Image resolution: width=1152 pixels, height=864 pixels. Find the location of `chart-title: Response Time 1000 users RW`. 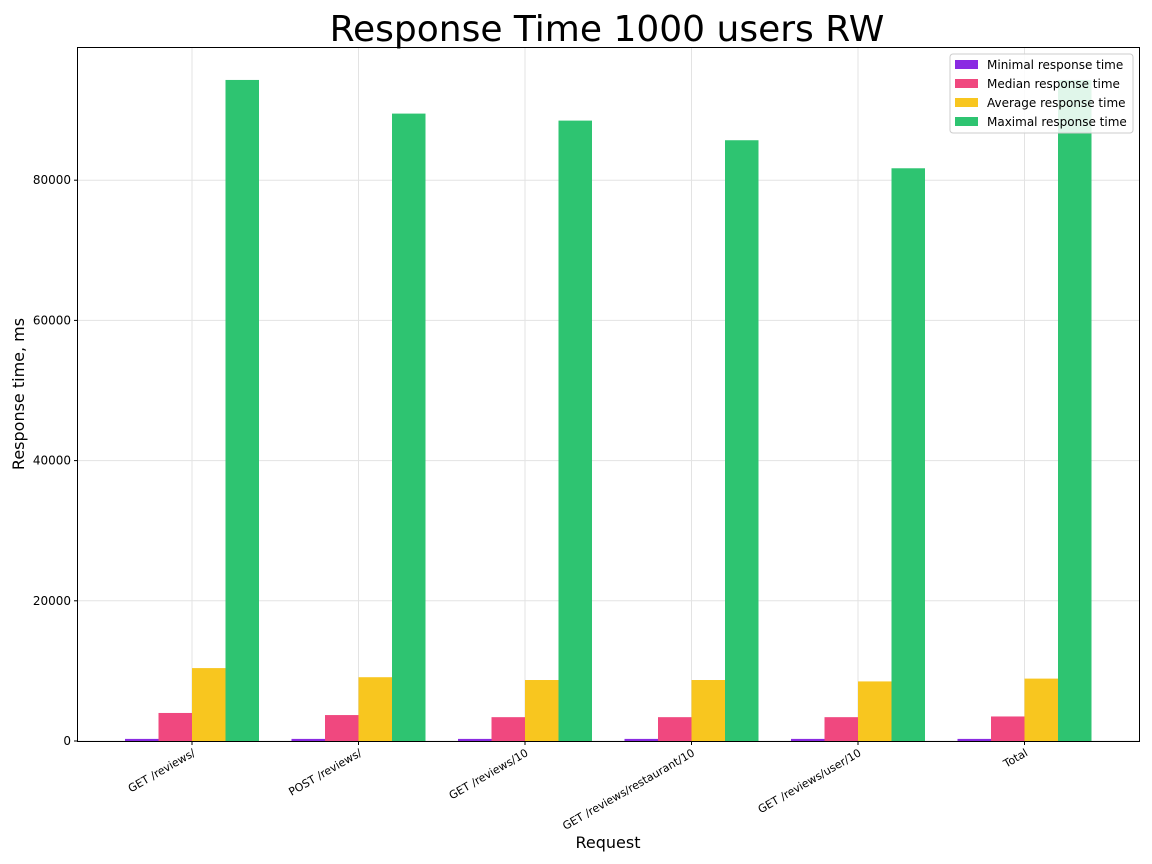

chart-title: Response Time 1000 users RW is located at coordinates (607, 29).